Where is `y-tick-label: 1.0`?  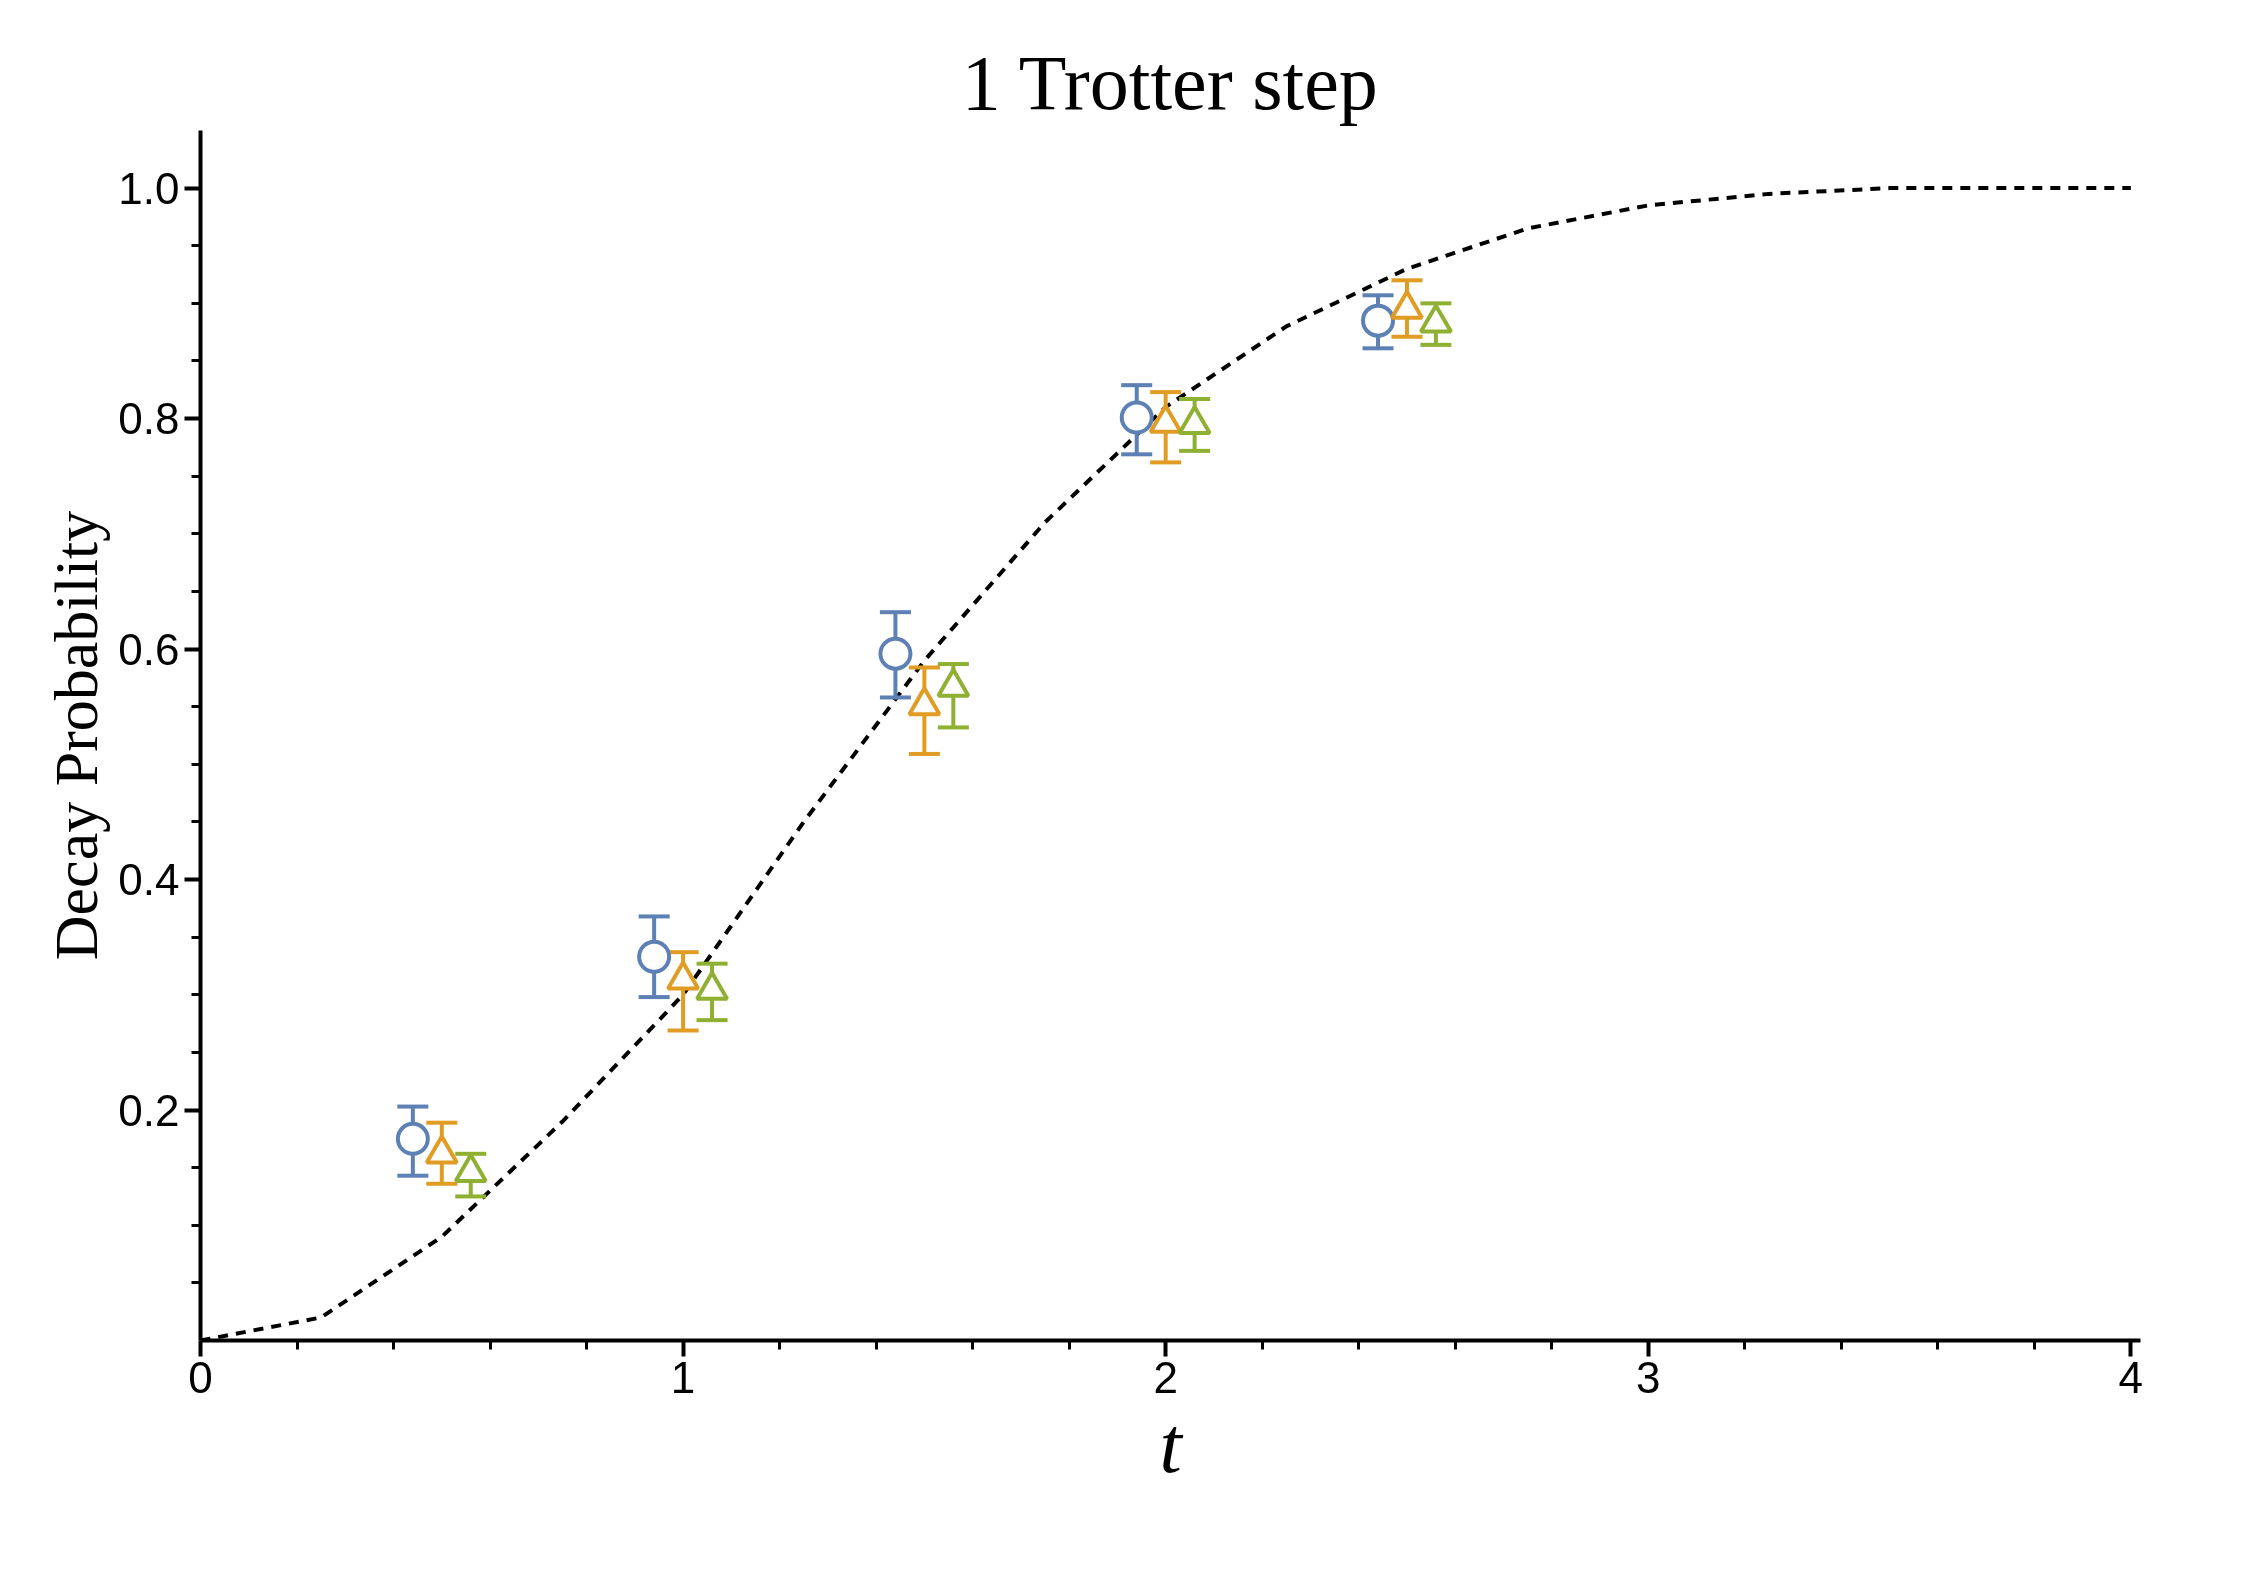
y-tick-label: 1.0 is located at coordinates (149, 188).